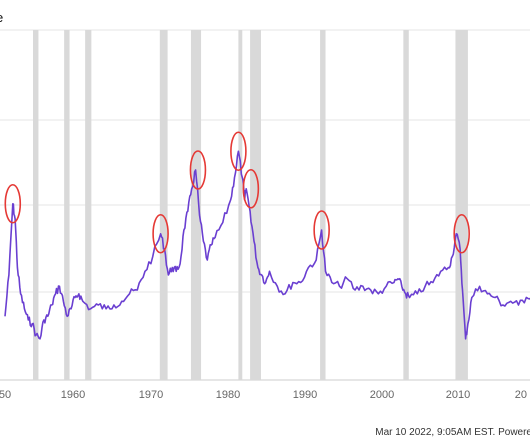  Describe the element at coordinates (151, 395) in the screenshot. I see `x-tick-label: 1970` at that location.